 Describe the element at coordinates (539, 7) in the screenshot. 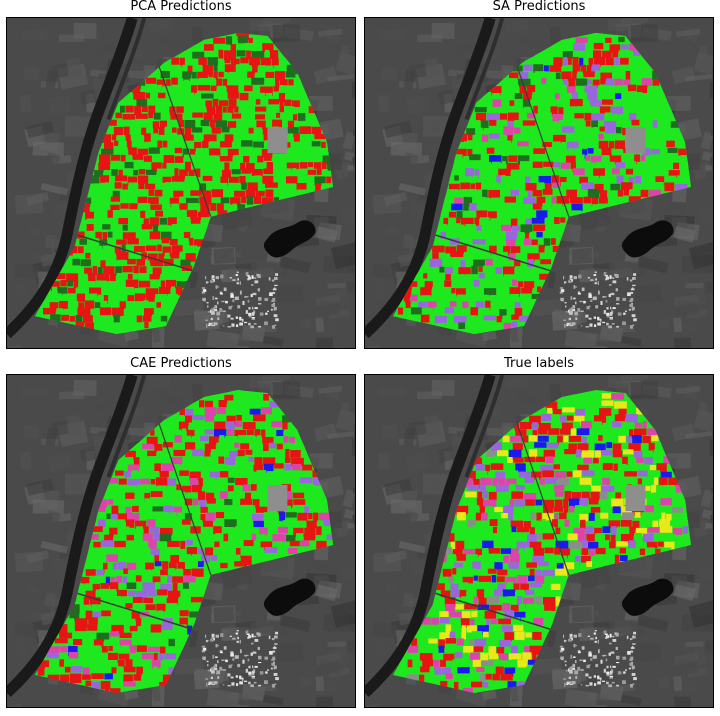

I see `panel-title: SA Predictions` at that location.